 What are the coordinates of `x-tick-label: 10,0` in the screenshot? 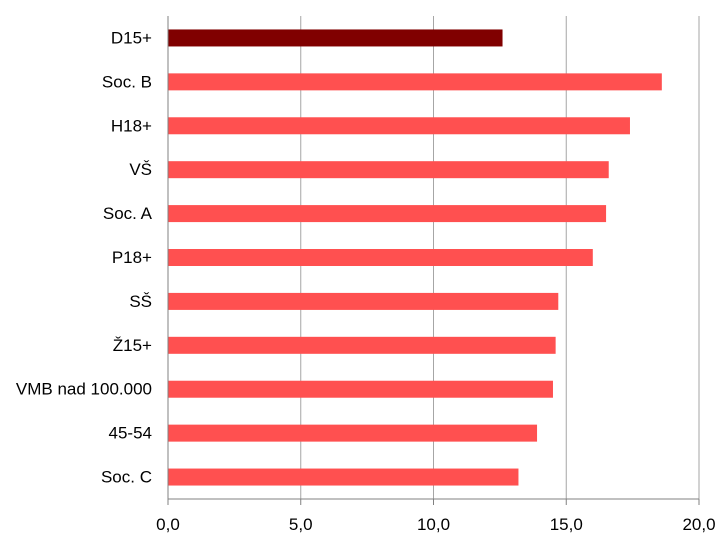 It's located at (433, 524).